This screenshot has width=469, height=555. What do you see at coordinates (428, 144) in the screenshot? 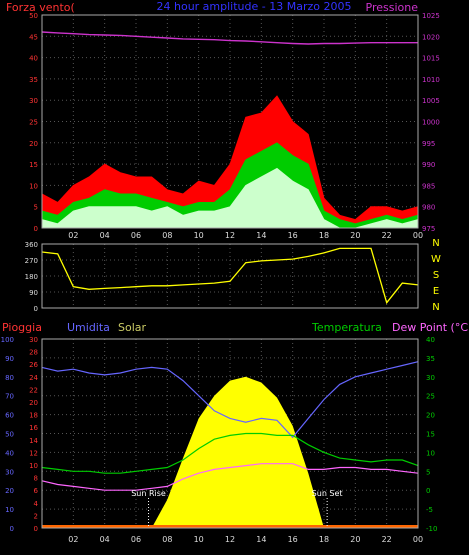
I see `y-tick-label-pressure: 995` at bounding box center [428, 144].